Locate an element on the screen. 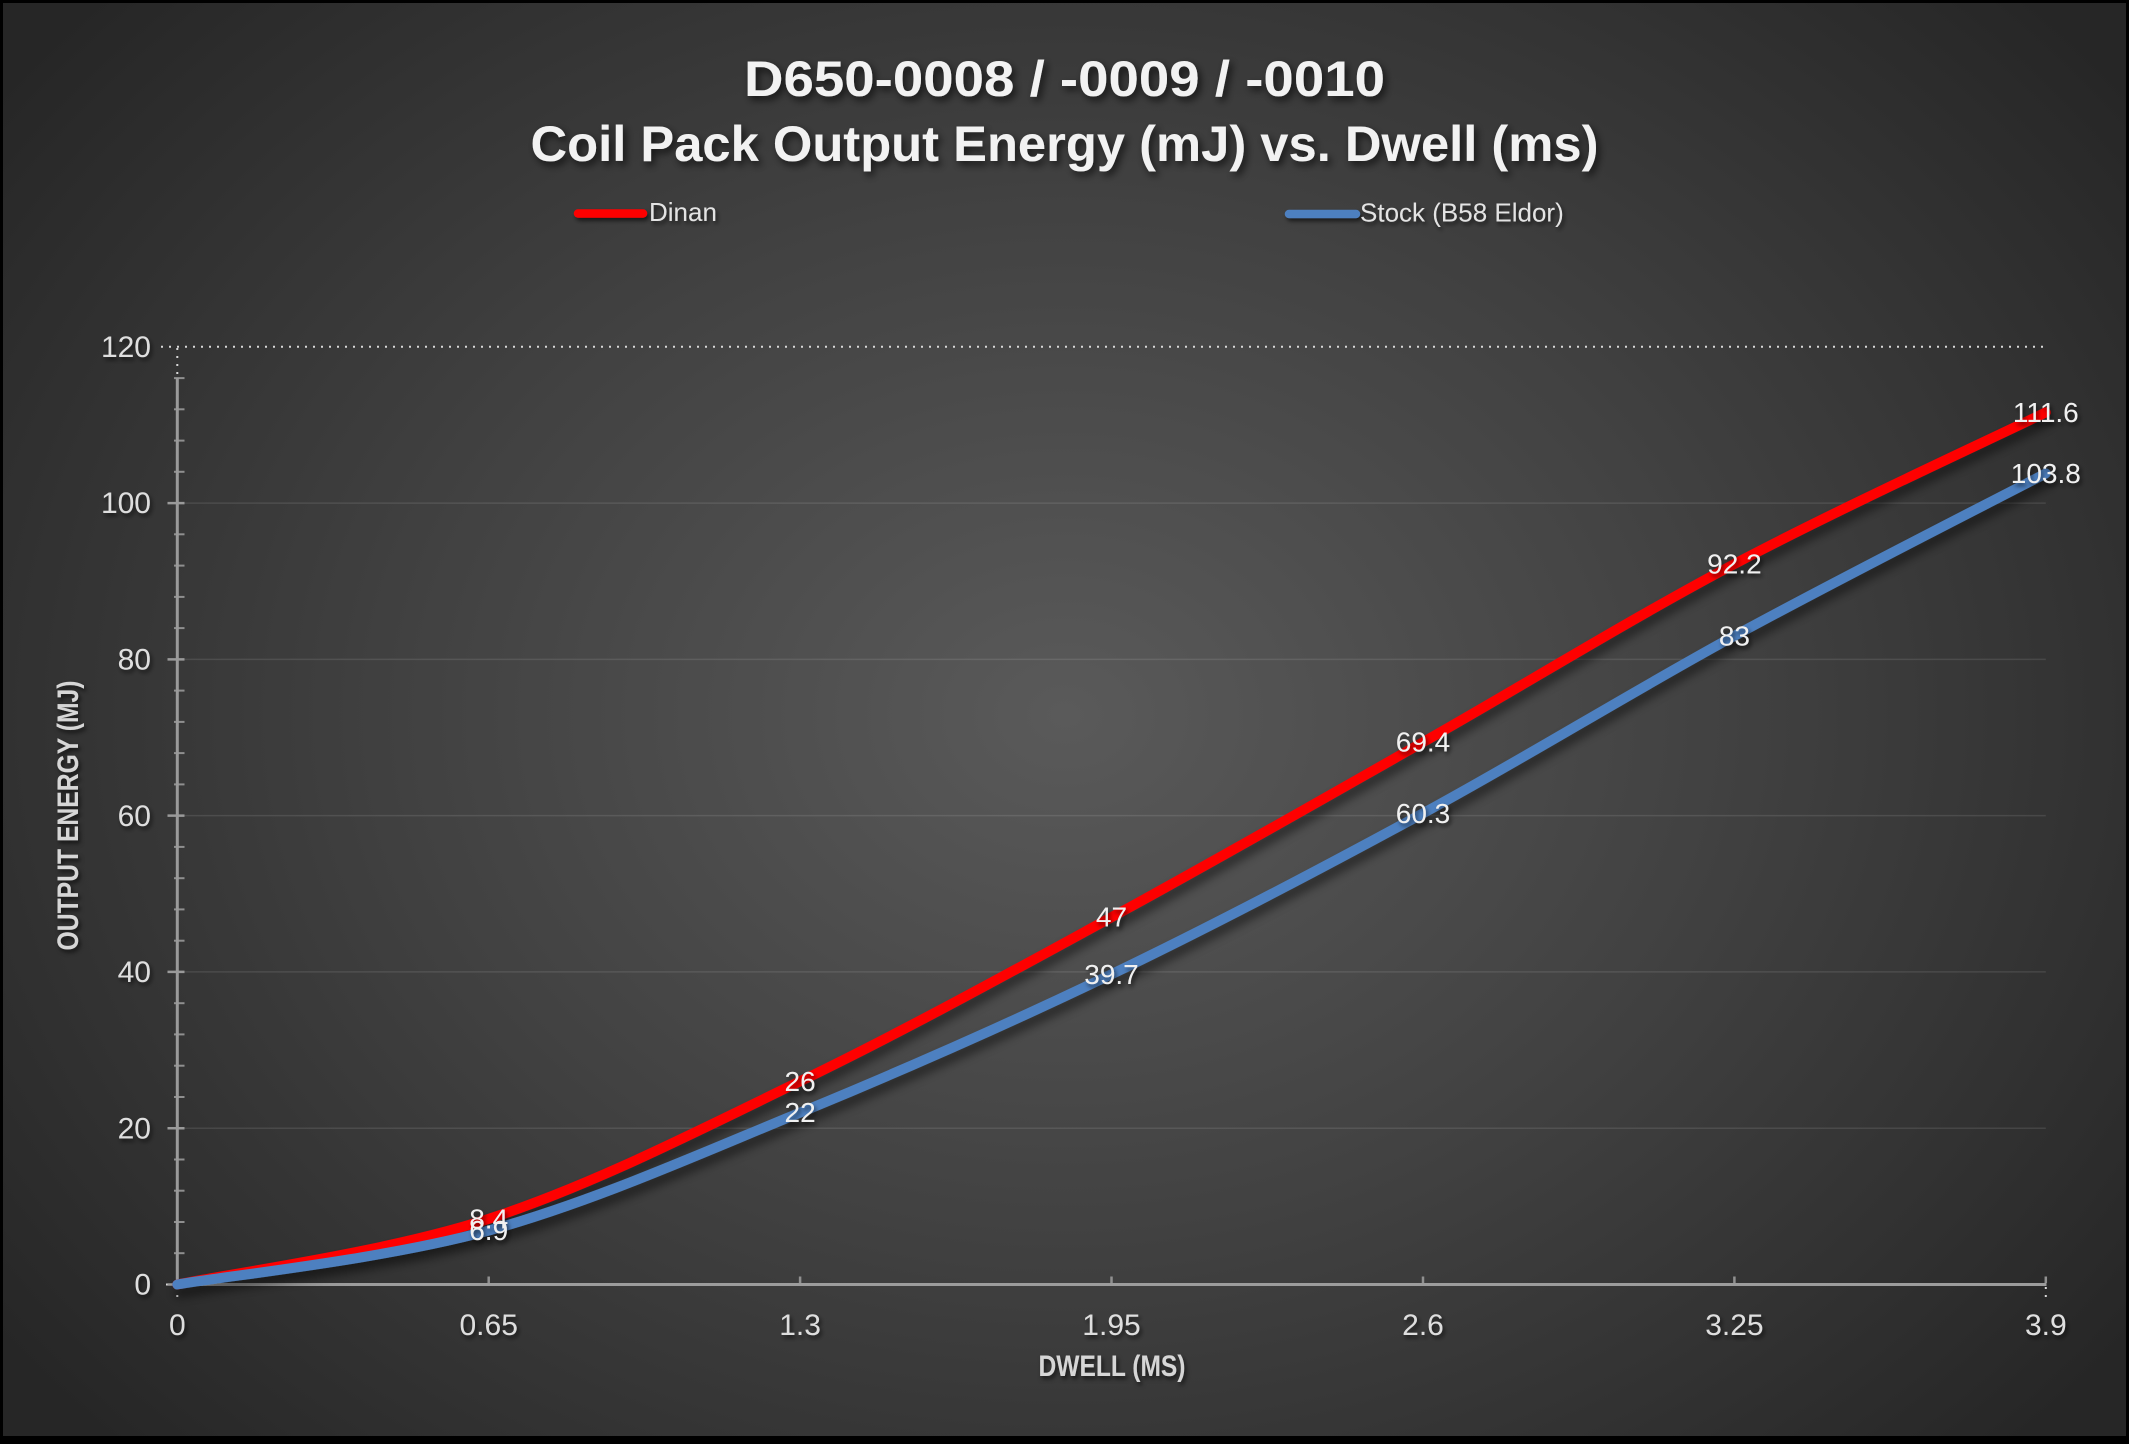  svg-text: 39.7 is located at coordinates (1111, 974).